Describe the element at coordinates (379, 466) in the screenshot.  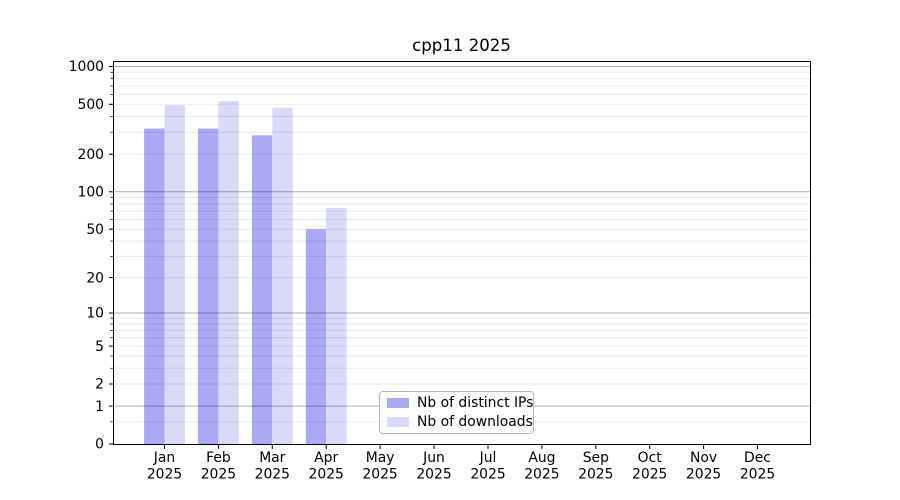
I see `x-tick-label: May 2025` at that location.